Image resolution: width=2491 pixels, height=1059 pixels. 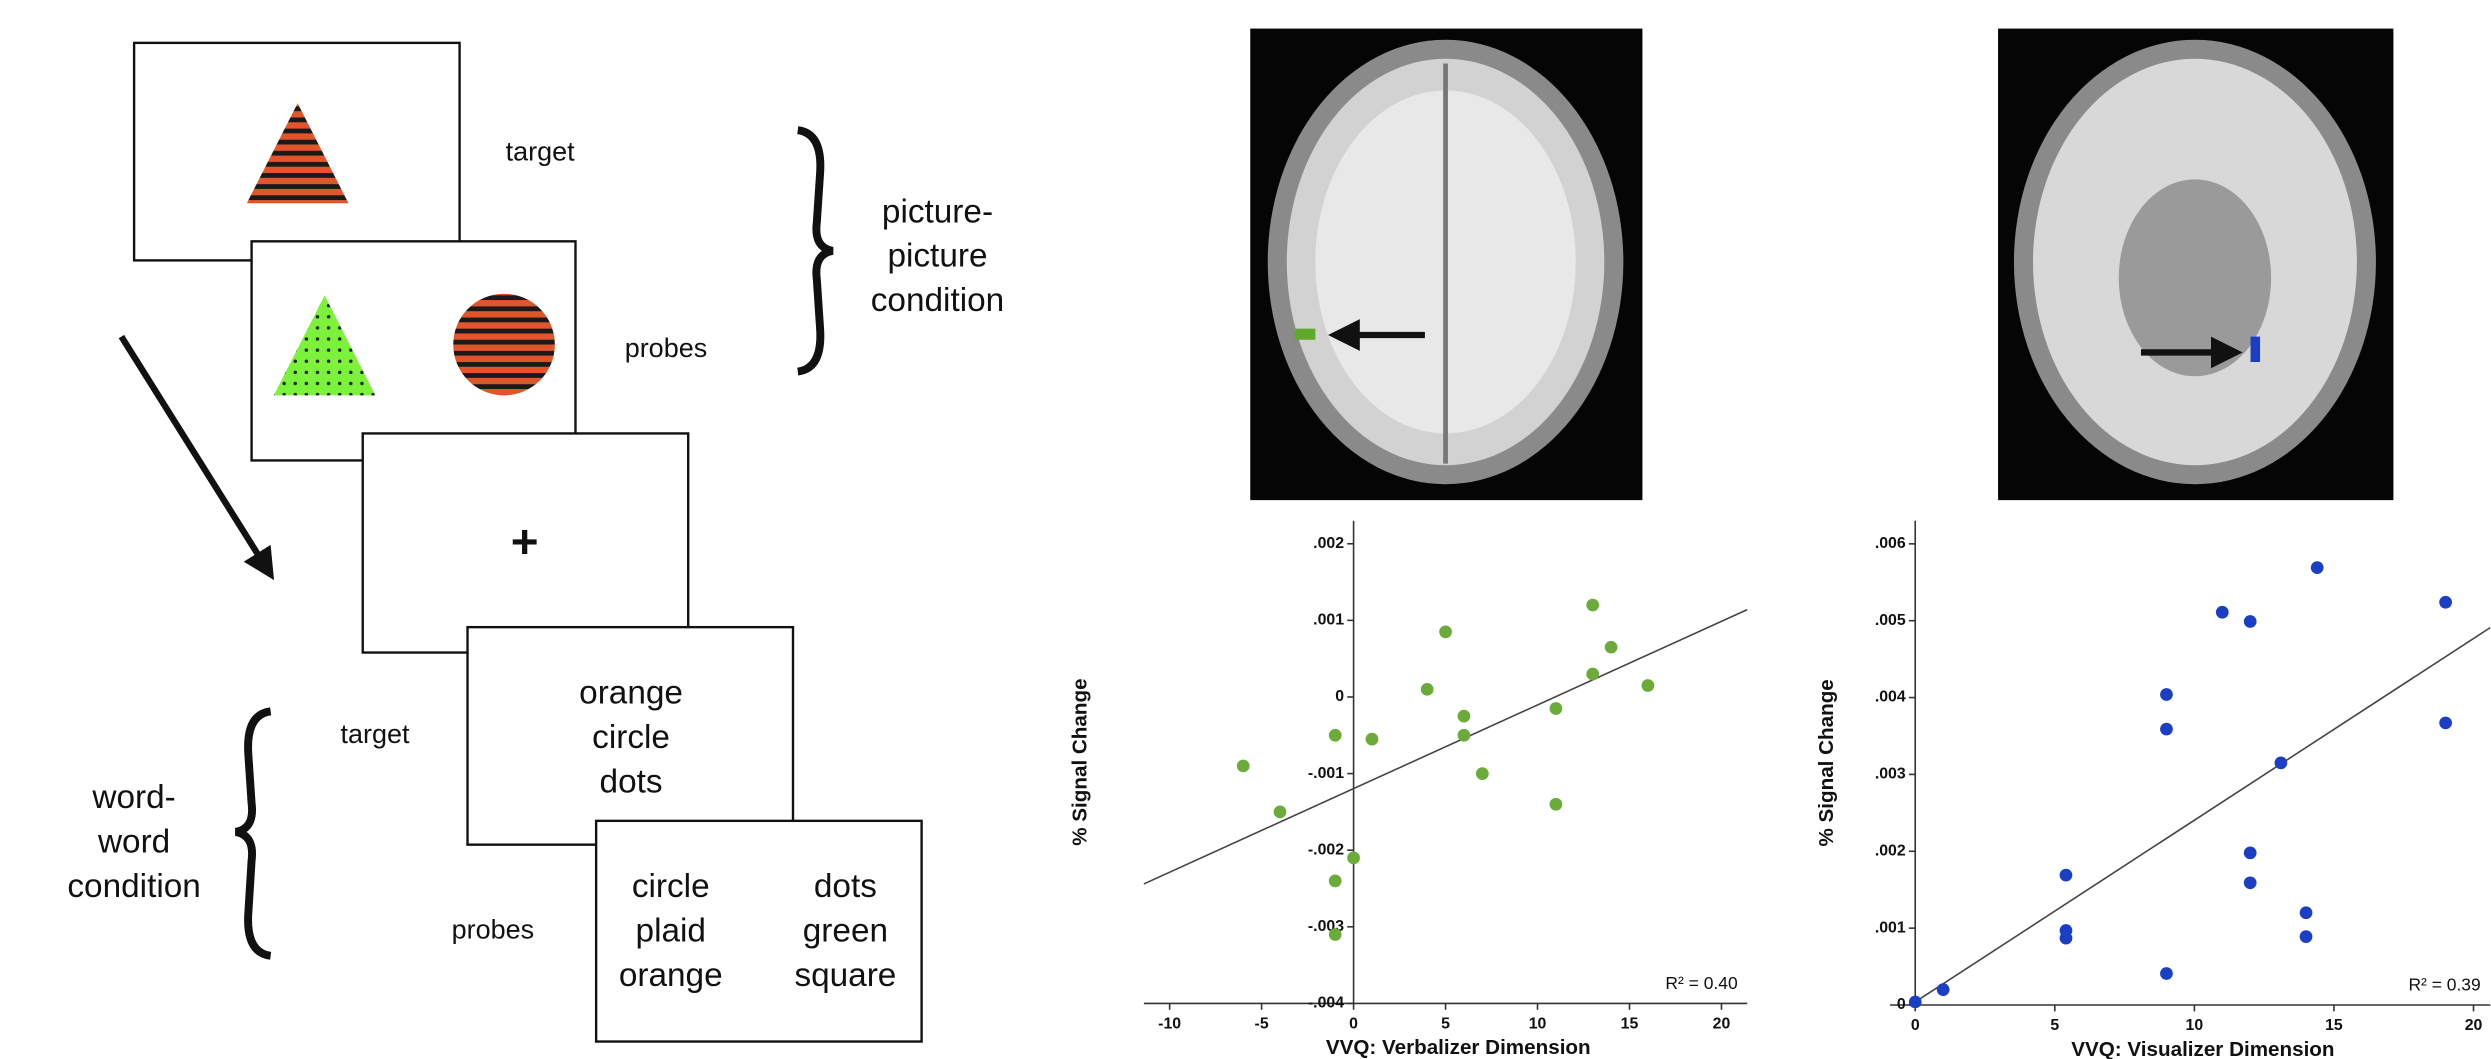 What do you see at coordinates (196, 457) in the screenshot?
I see `time-arrow` at bounding box center [196, 457].